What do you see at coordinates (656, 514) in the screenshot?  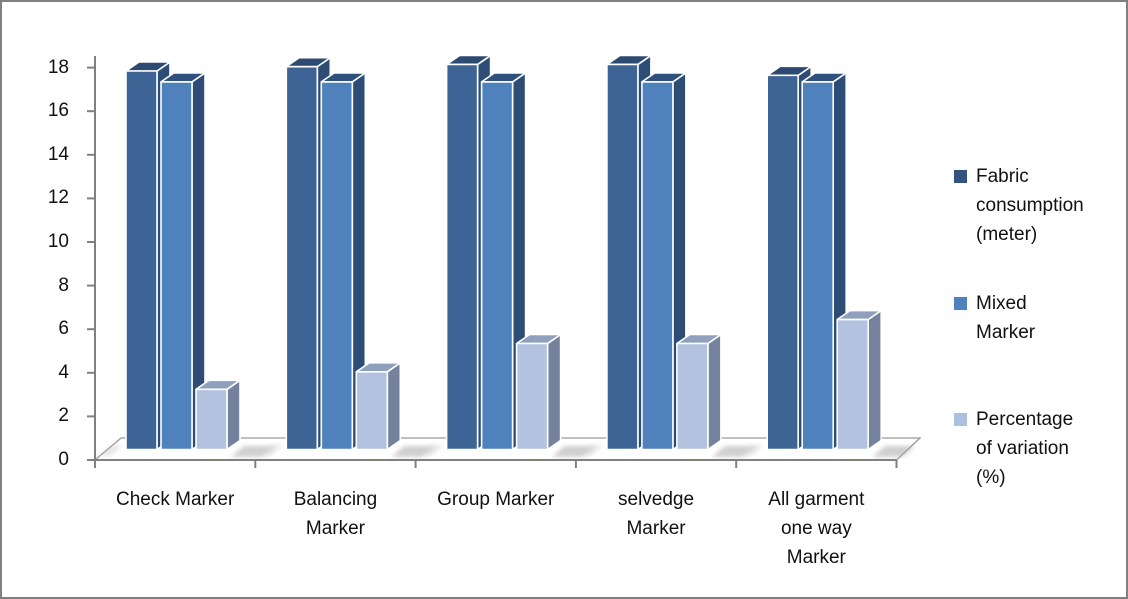 I see `x-category-label: selvedge Marker` at bounding box center [656, 514].